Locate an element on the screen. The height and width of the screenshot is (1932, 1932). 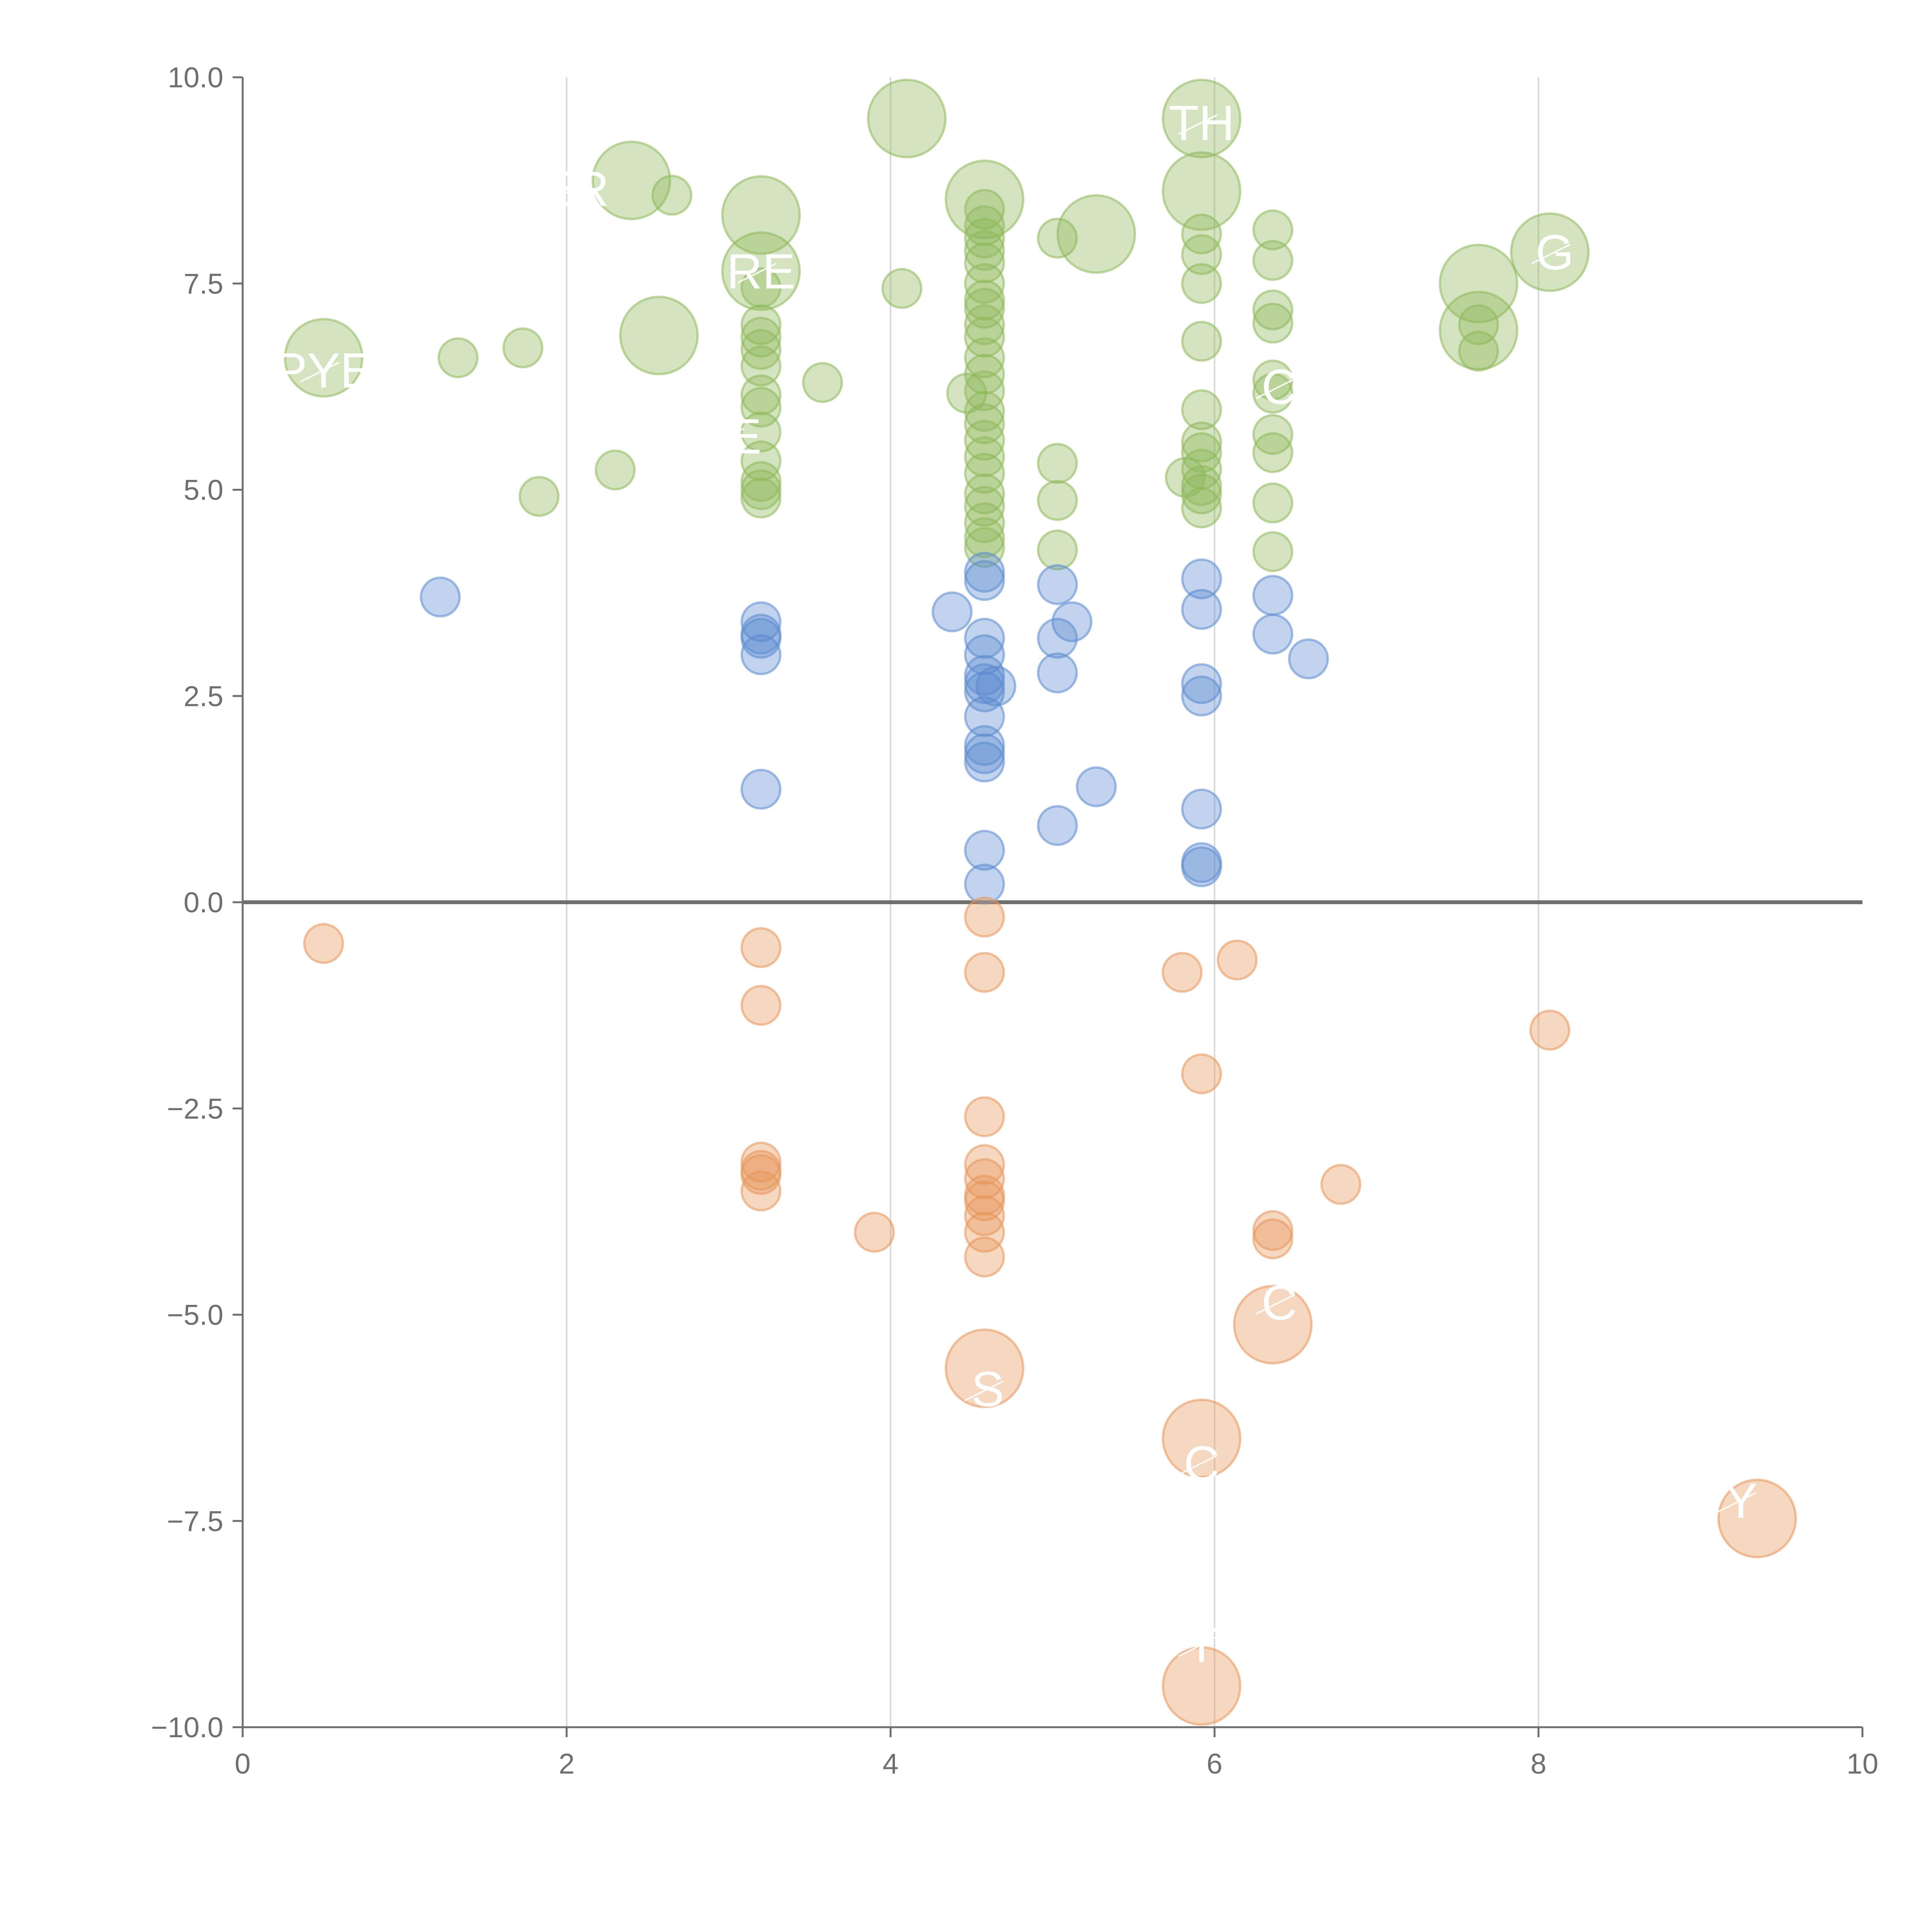
annotation-label: TH is located at coordinates (1201, 123).